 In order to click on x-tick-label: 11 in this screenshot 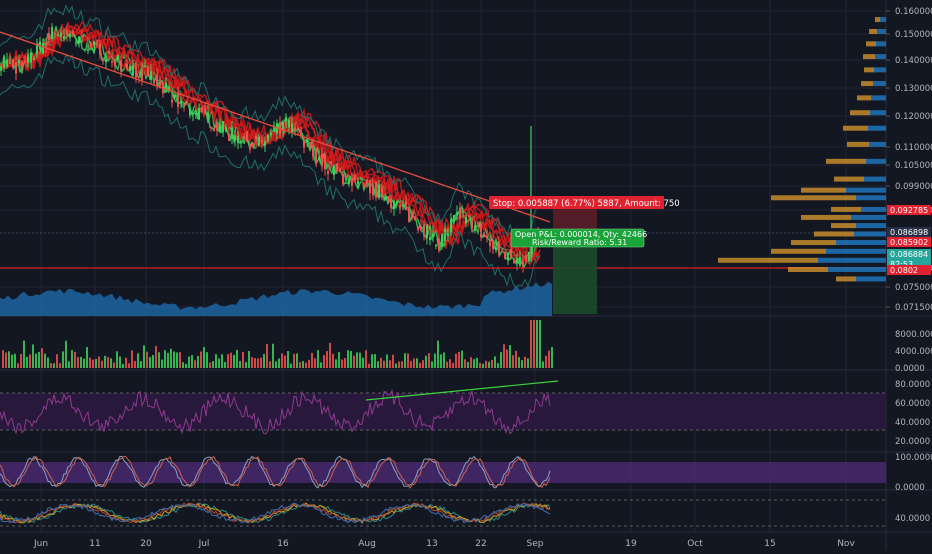, I will do `click(94, 544)`.